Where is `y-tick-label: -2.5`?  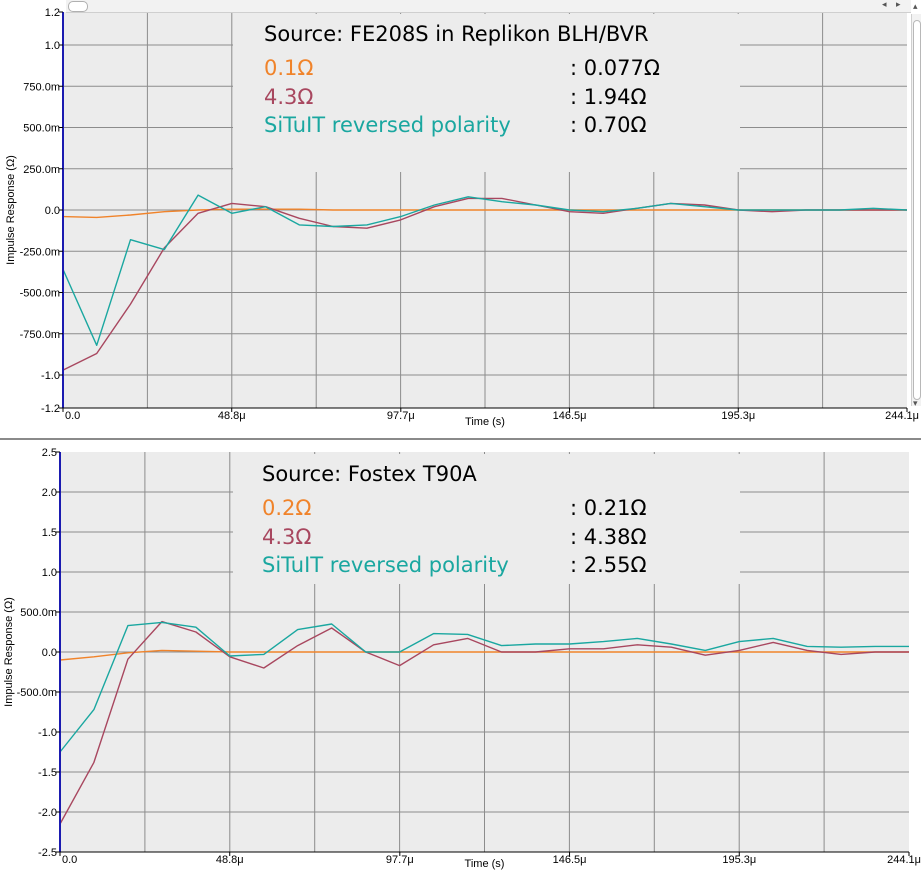
y-tick-label: -2.5 is located at coordinates (47, 853).